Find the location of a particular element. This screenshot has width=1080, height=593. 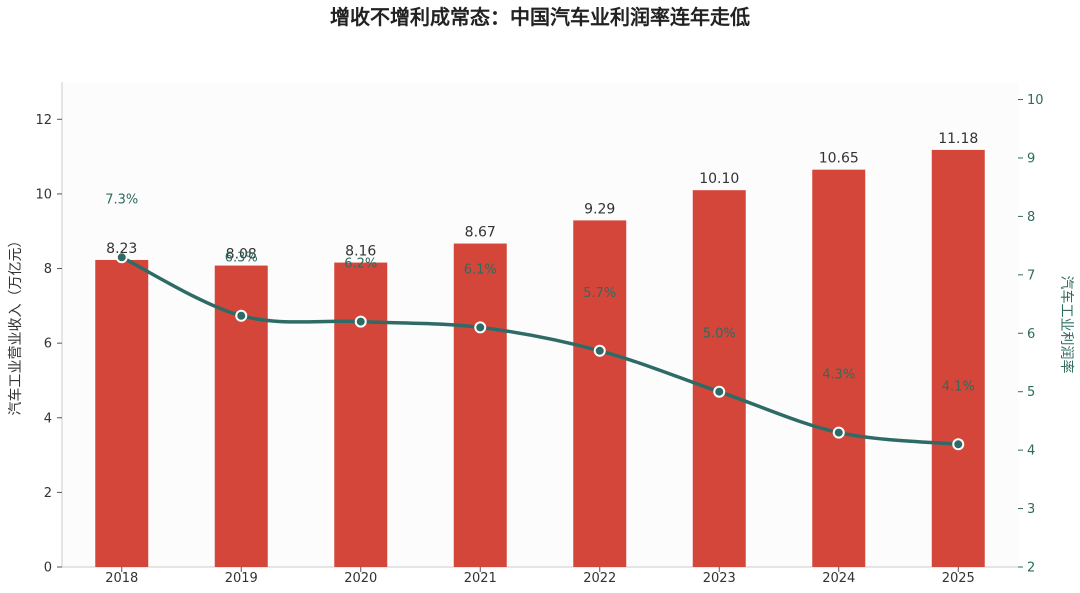

bar-value-label: 8.67 is located at coordinates (480, 233).